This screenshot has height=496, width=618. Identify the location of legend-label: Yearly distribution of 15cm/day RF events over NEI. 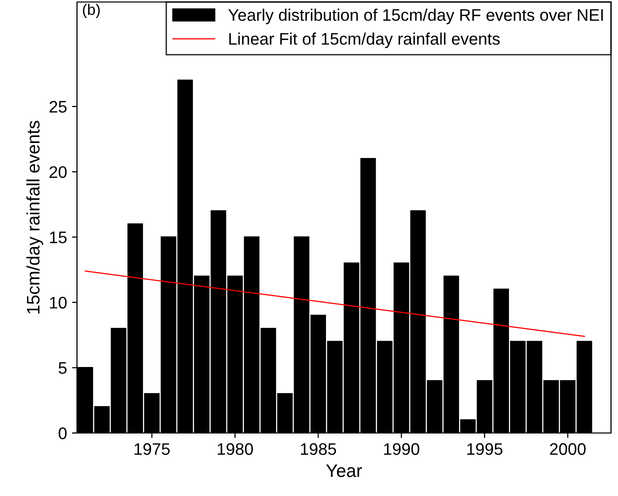
(415, 16).